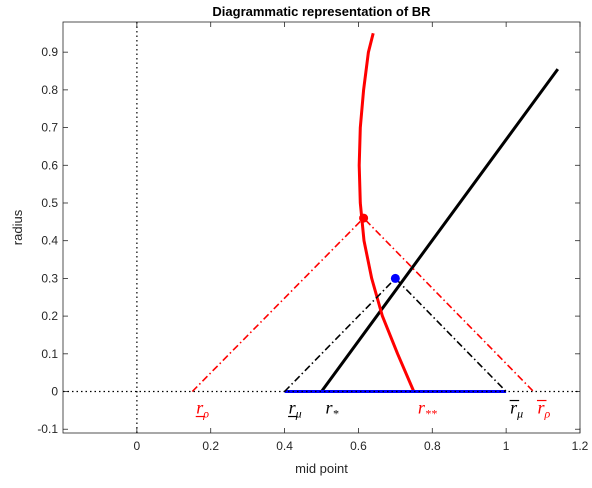  I want to click on annotation-0: rρ, so click(202, 409).